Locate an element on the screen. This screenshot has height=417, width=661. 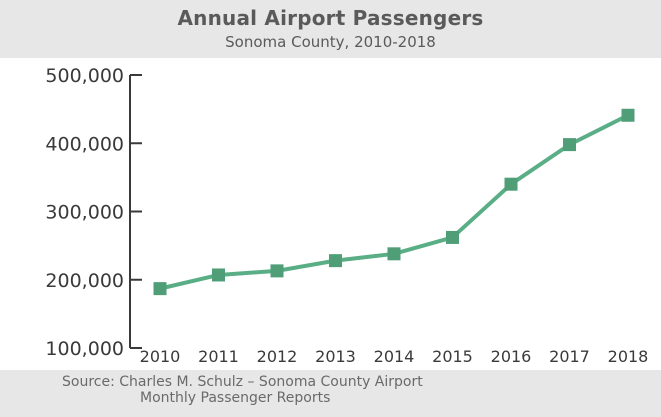
source-line-2: Monthly Passenger Reports is located at coordinates (235, 398).